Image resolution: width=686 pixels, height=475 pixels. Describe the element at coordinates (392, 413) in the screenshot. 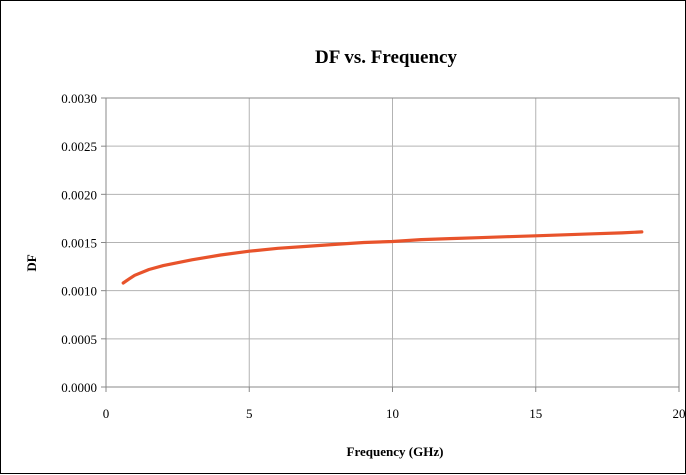

I see `x-tick-label: 10` at that location.